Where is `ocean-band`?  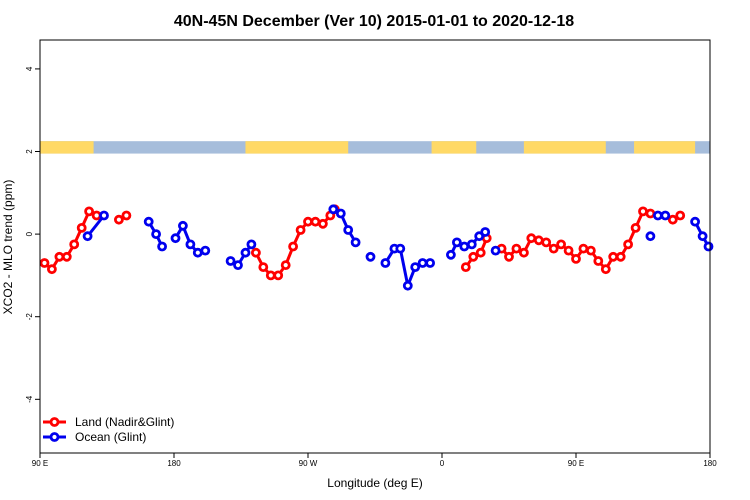
ocean-band is located at coordinates (375, 147).